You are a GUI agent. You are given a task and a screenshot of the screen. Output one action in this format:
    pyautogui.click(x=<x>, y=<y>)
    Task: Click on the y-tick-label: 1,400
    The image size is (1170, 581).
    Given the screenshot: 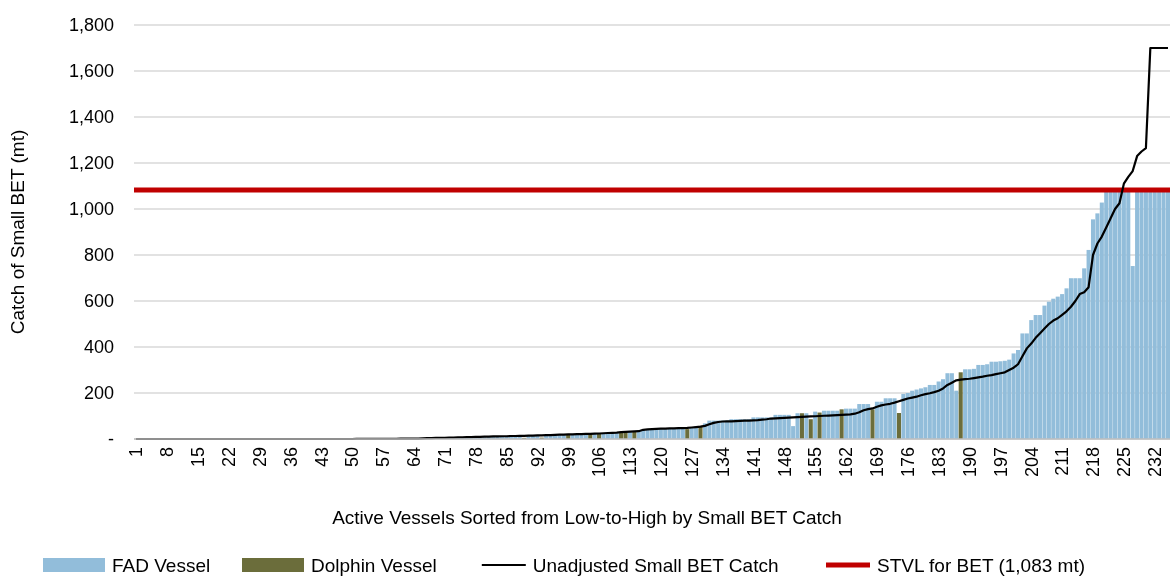 What is the action you would take?
    pyautogui.click(x=91, y=117)
    